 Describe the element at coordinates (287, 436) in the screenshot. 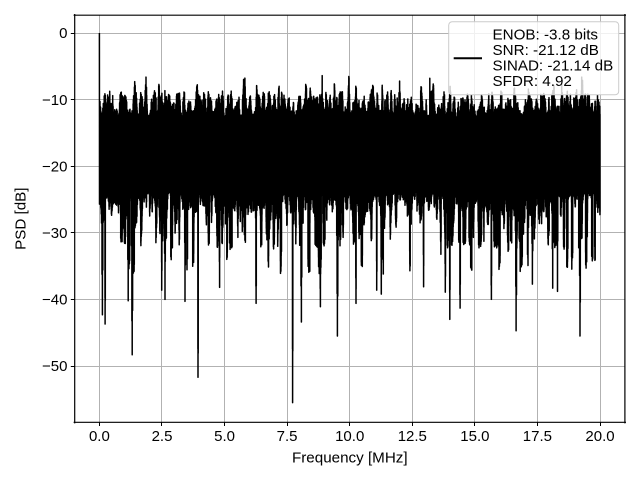

I see `svg-text: 7.5` at that location.